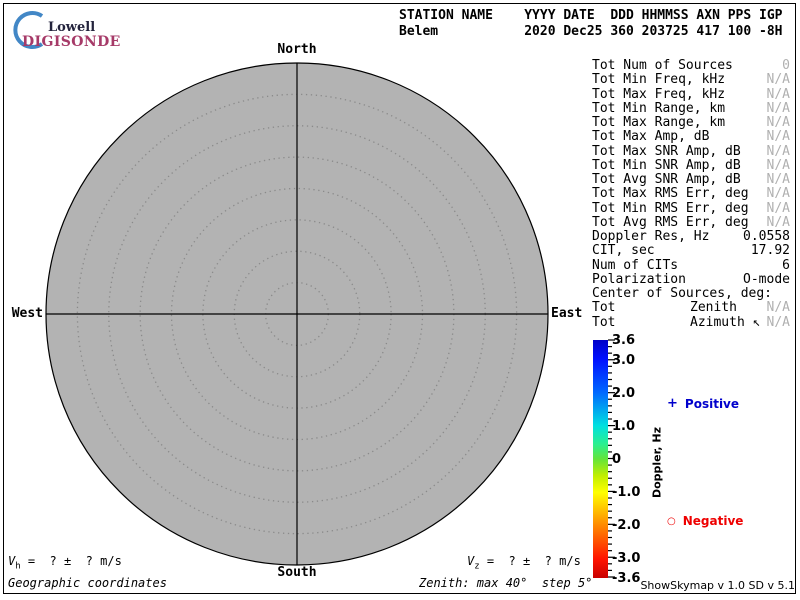 The image size is (800, 600). Describe the element at coordinates (770, 251) in the screenshot. I see `stats-value: 17.92` at that location.